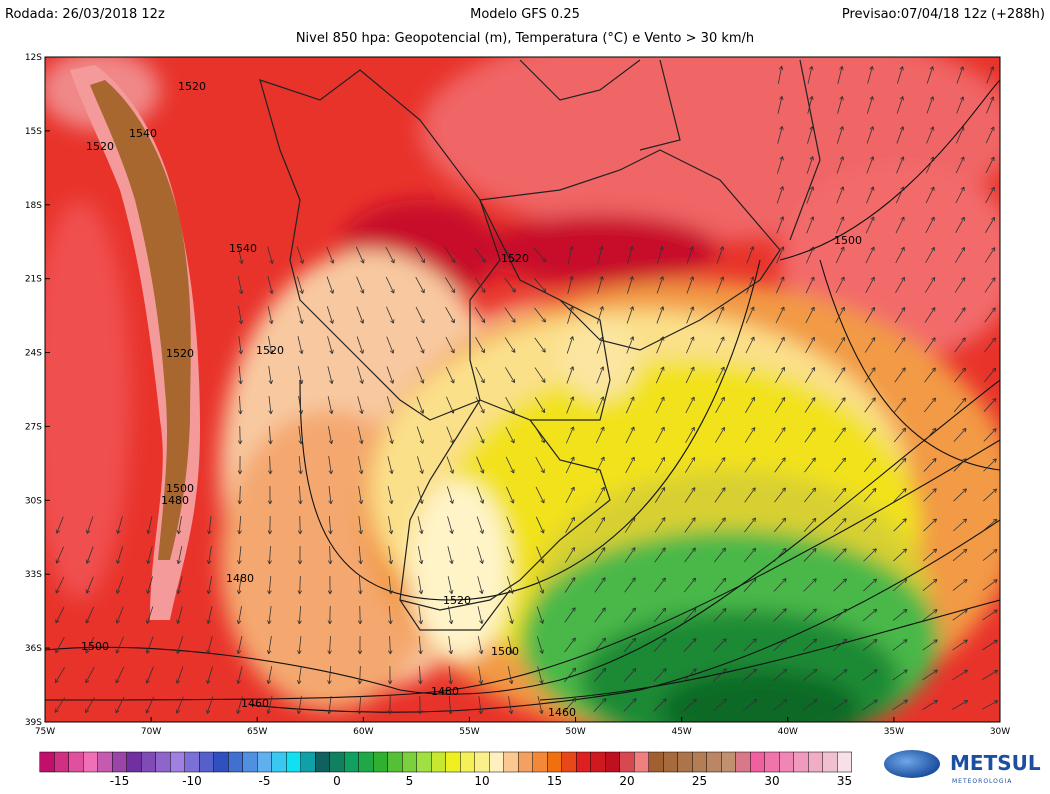  I want to click on lon-label: 50W, so click(575, 732).